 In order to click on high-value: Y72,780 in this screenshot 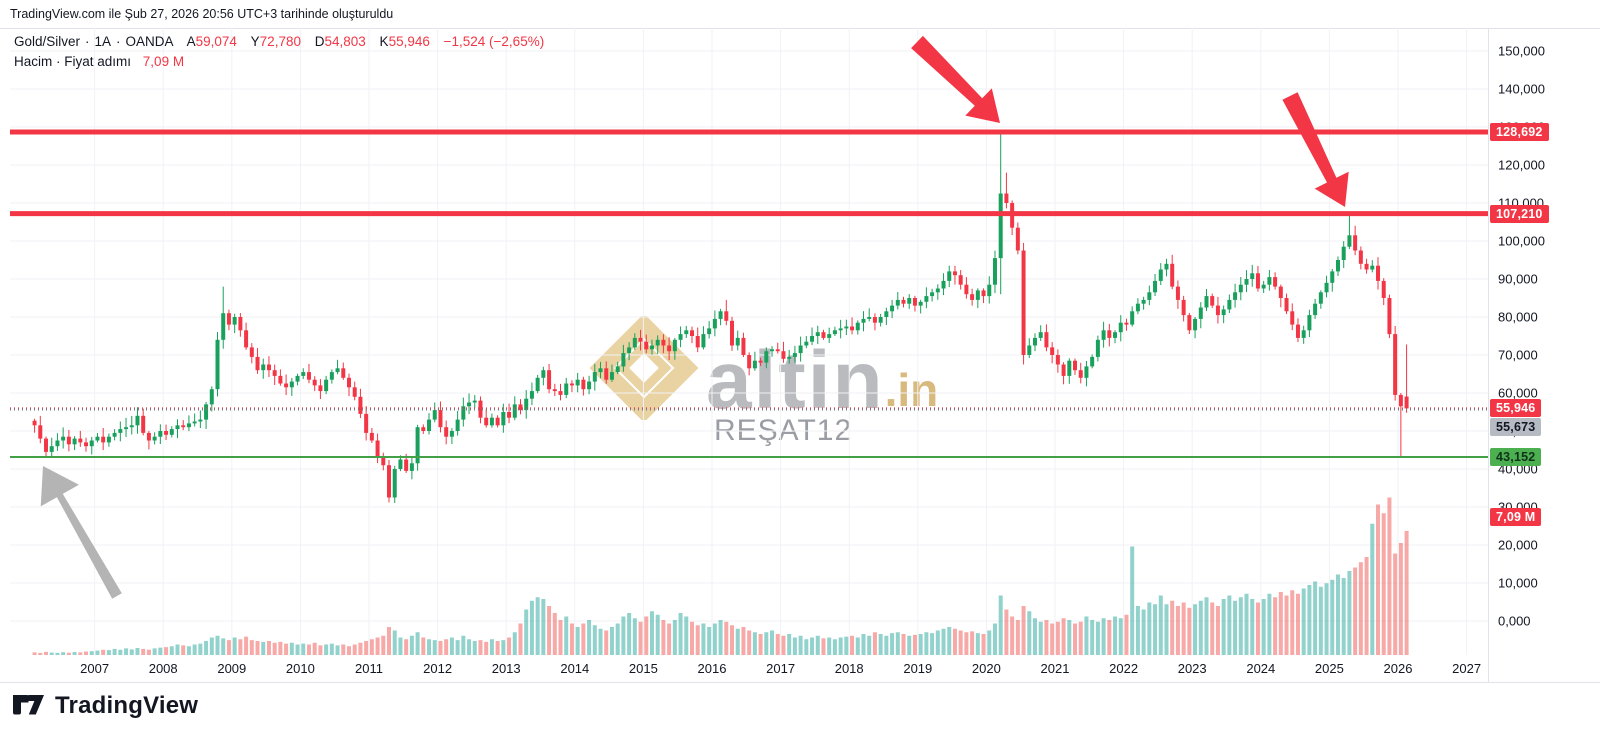, I will do `click(275, 41)`.